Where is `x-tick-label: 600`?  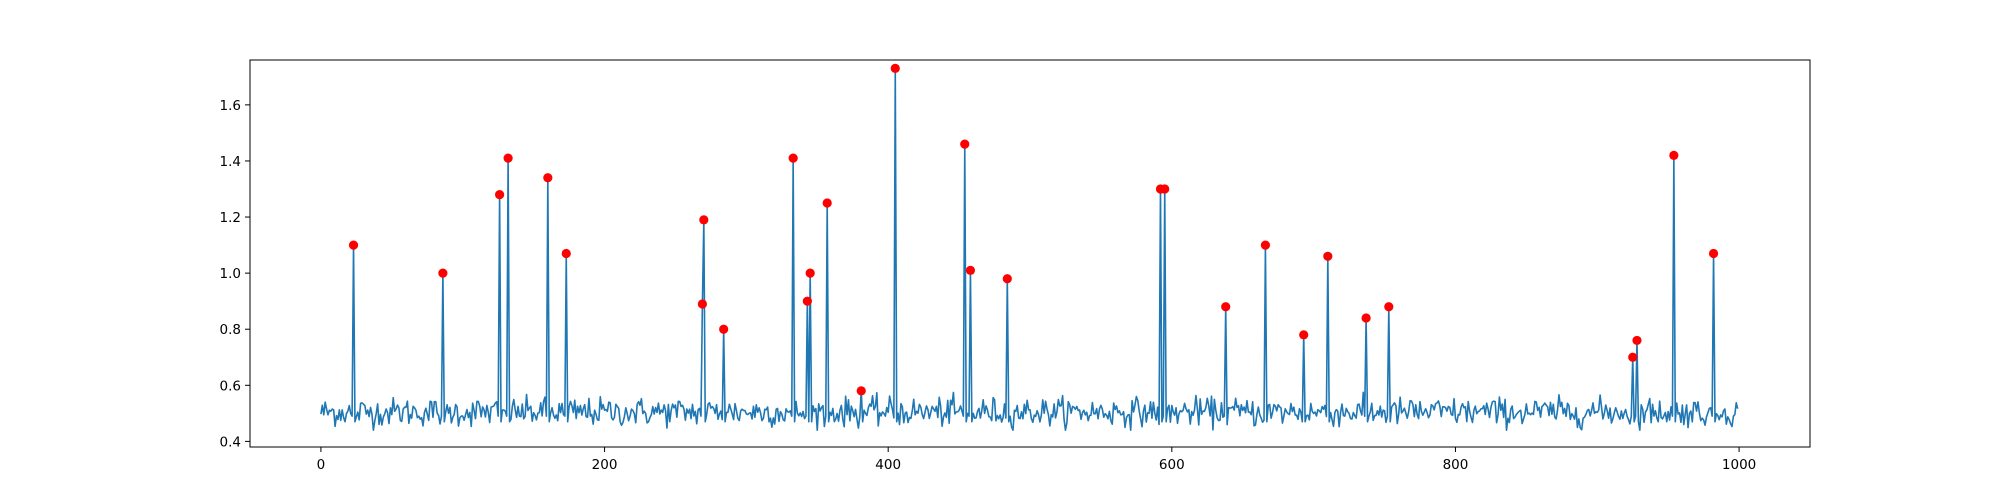
x-tick-label: 600 is located at coordinates (1172, 465).